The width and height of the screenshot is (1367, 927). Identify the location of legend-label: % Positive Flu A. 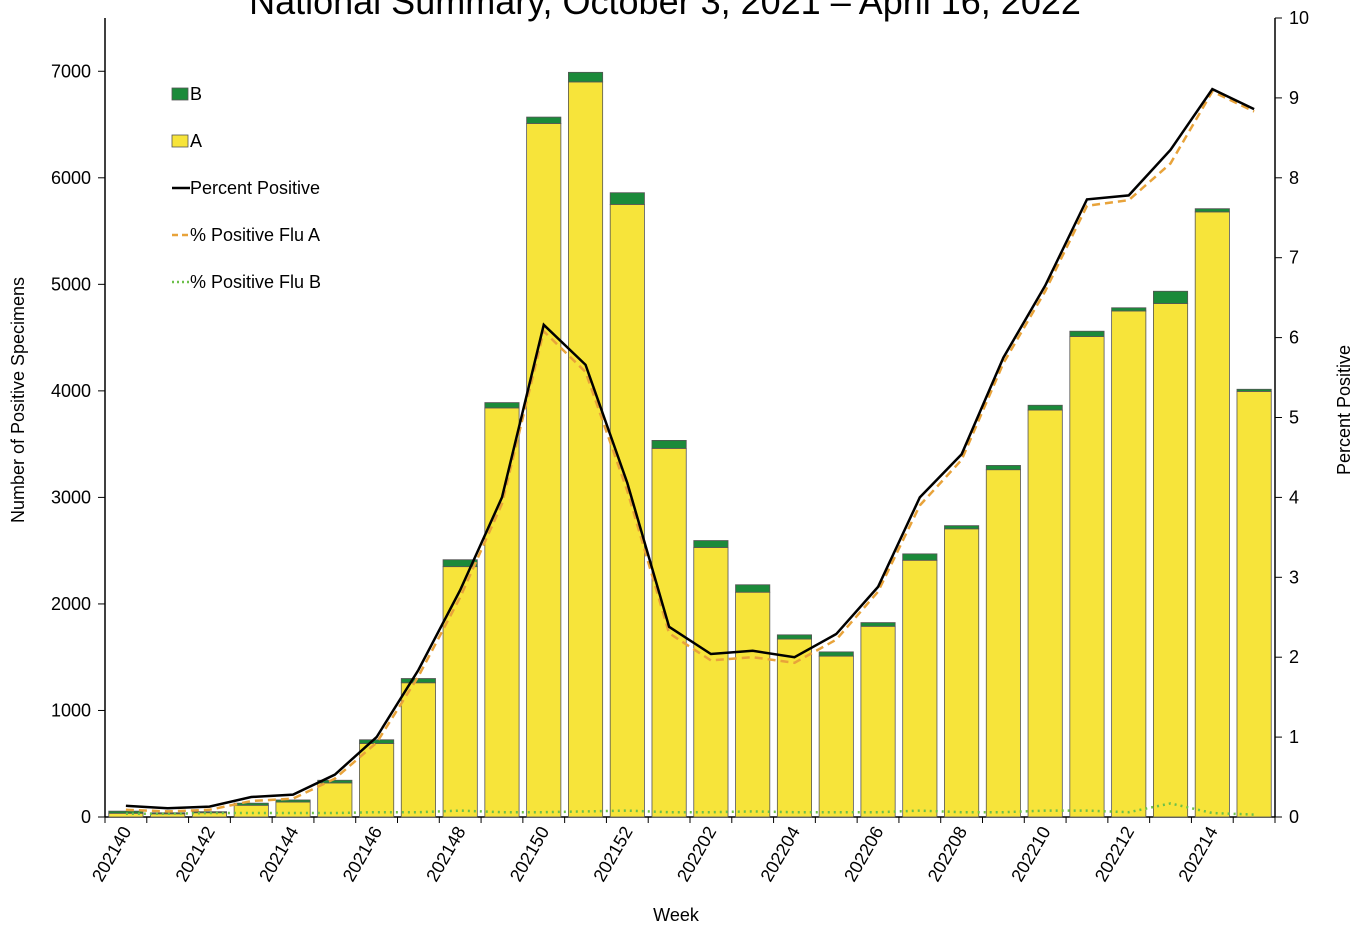
(255, 235).